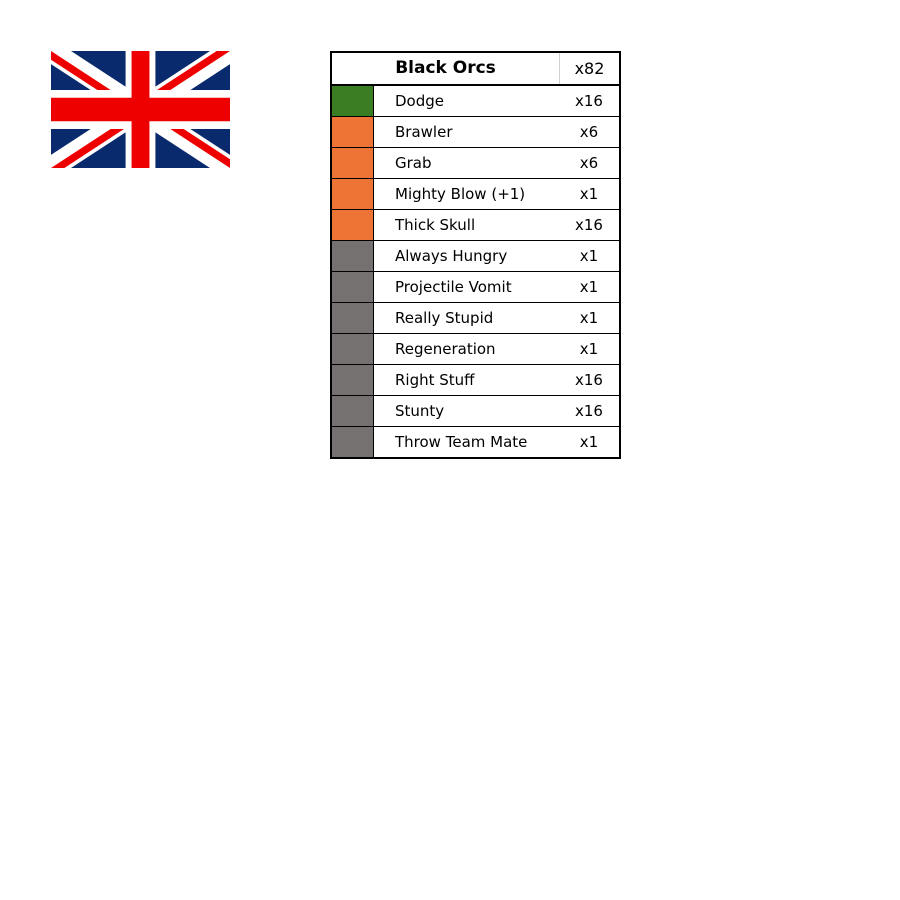  Describe the element at coordinates (453, 287) in the screenshot. I see `skill-name: Projectile Vomit` at that location.